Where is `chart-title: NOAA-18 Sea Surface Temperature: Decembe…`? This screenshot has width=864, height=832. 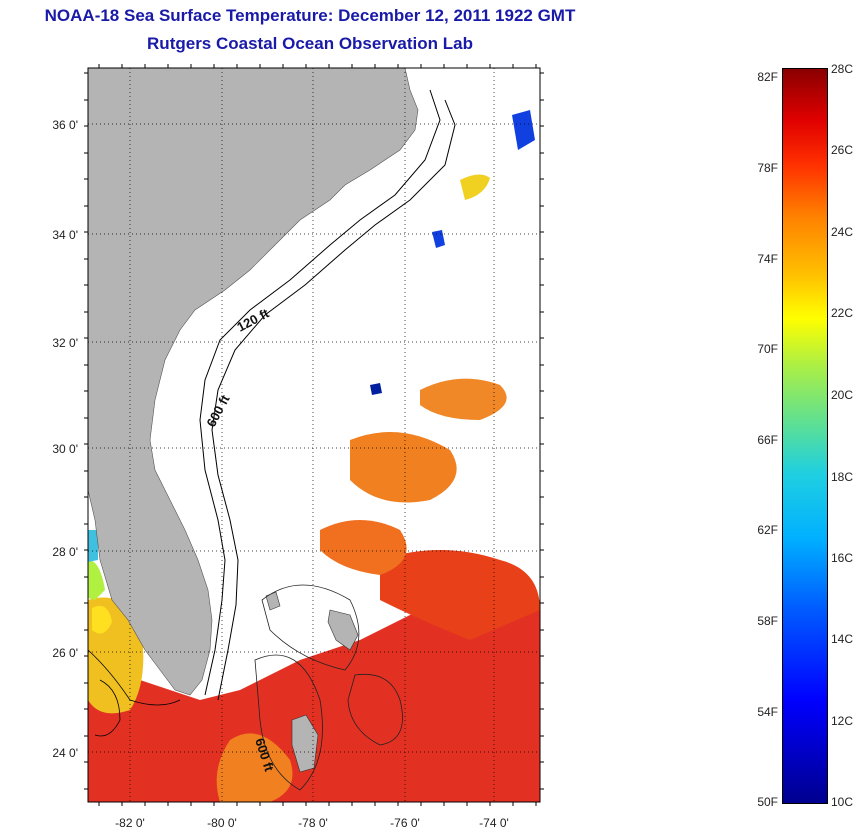
chart-title: NOAA-18 Sea Surface Temperature: Decembe… is located at coordinates (310, 15).